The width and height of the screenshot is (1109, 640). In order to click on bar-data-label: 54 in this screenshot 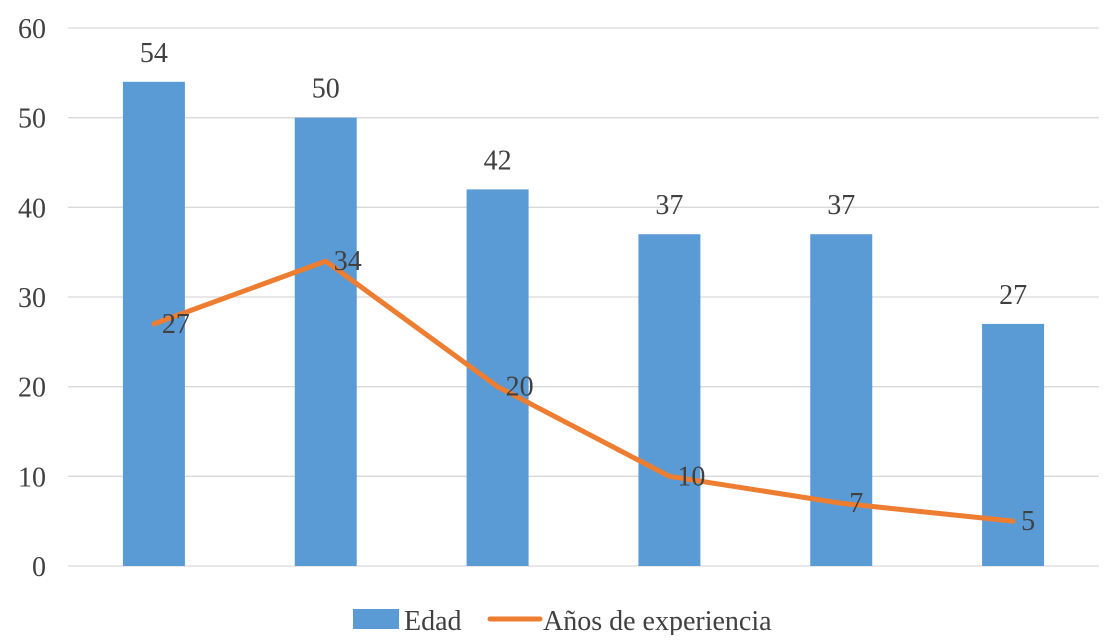, I will do `click(154, 53)`.